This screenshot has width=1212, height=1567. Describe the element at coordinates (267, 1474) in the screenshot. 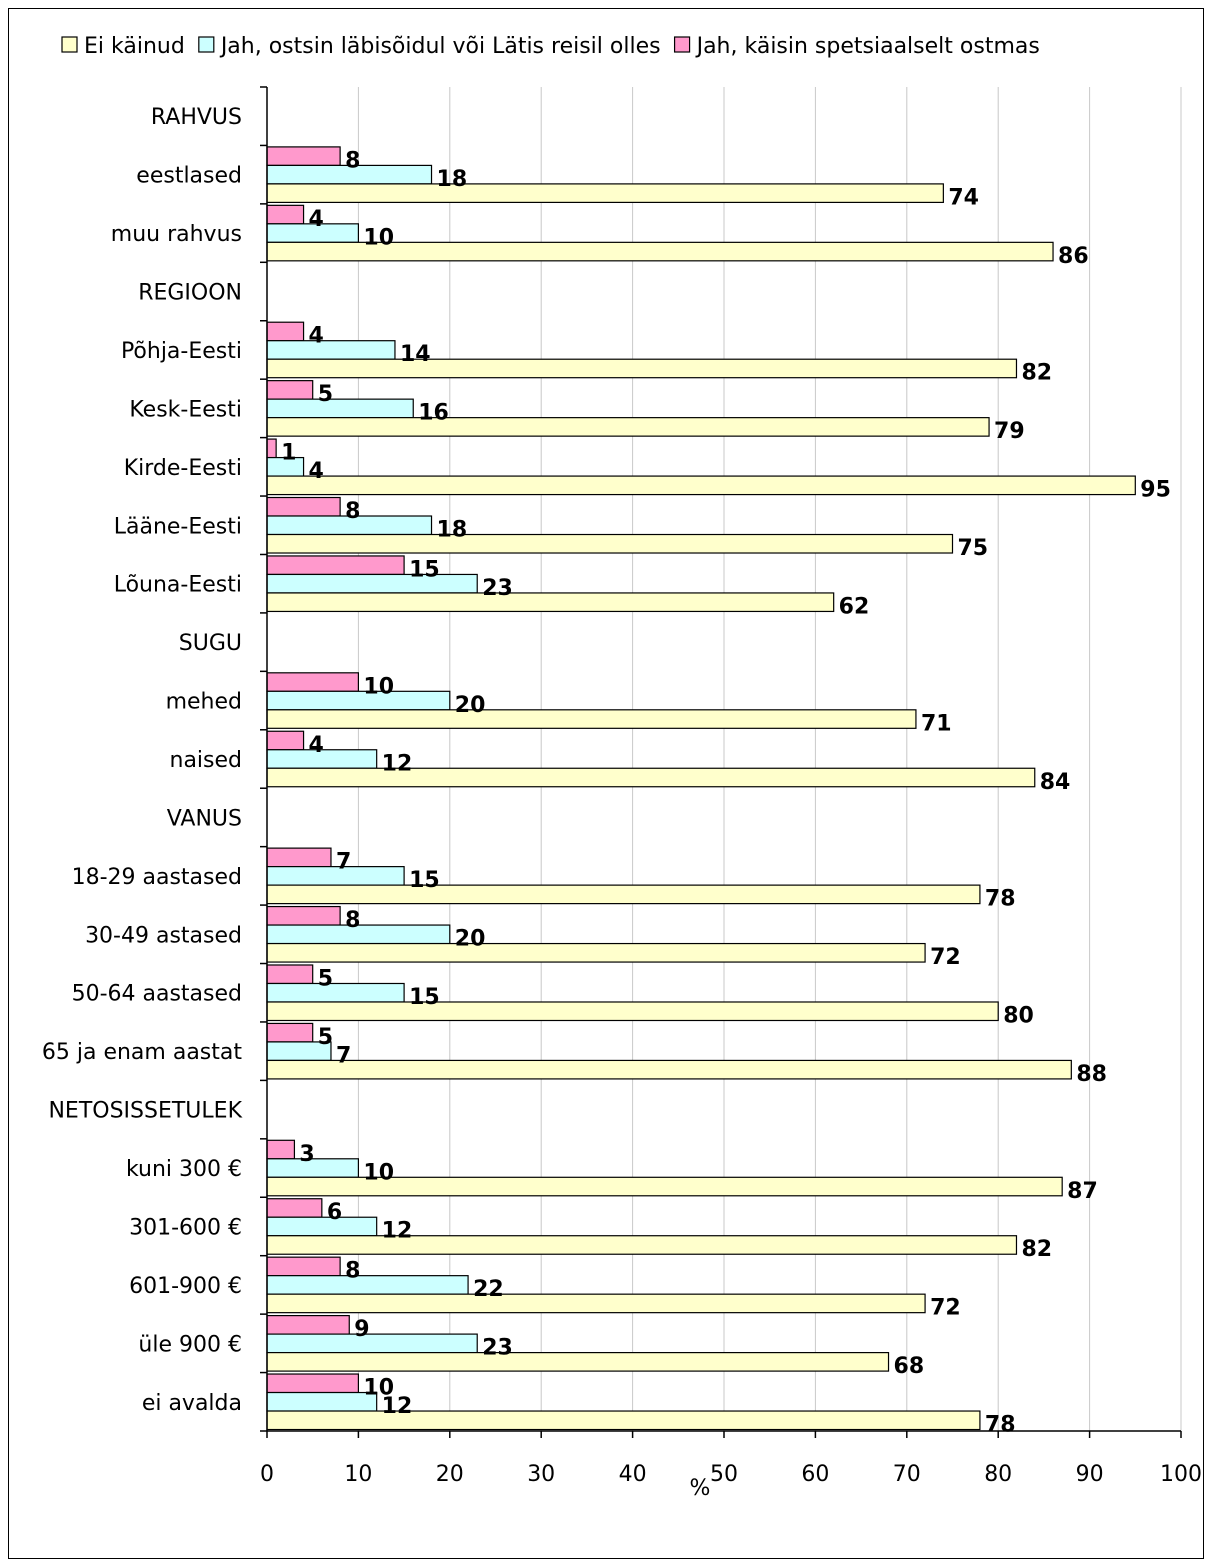

I see `x-tick-label: 0` at that location.